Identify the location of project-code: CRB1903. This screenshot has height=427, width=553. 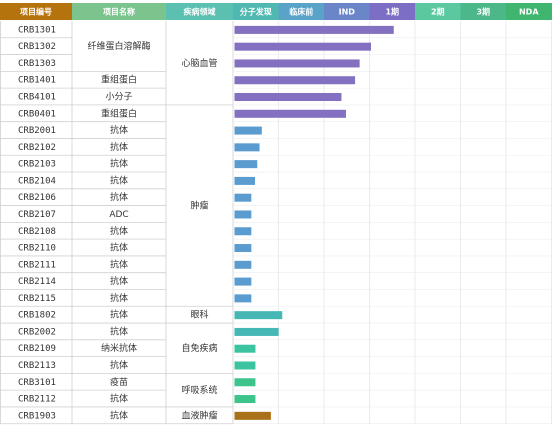
(37, 416).